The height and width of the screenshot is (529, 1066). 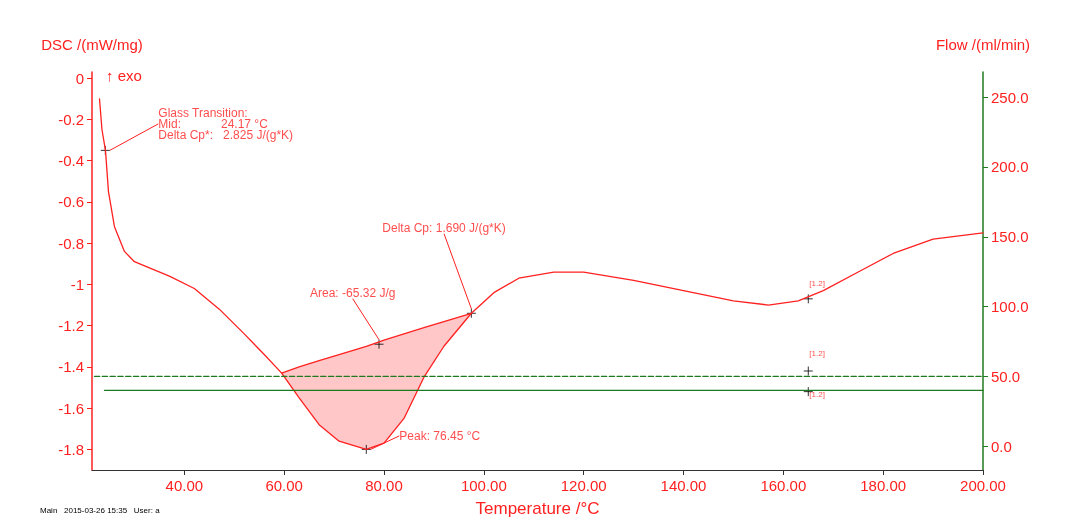 I want to click on annotation: Area: -65.32 J/g, so click(x=353, y=292).